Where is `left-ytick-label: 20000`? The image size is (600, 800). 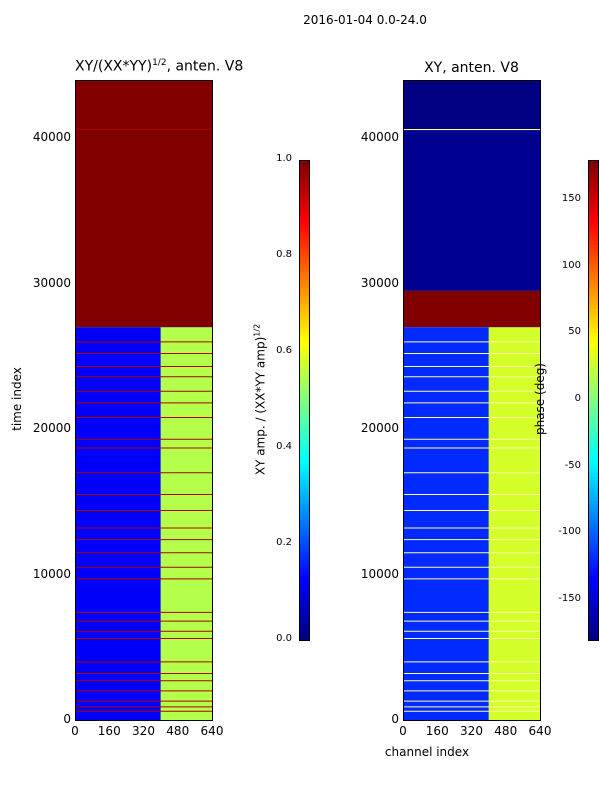
left-ytick-label: 20000 is located at coordinates (51, 428).